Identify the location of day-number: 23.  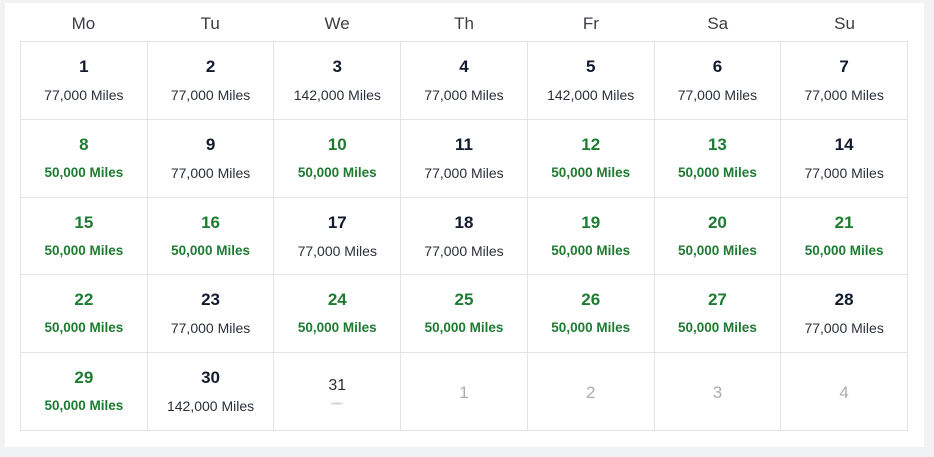
(211, 300).